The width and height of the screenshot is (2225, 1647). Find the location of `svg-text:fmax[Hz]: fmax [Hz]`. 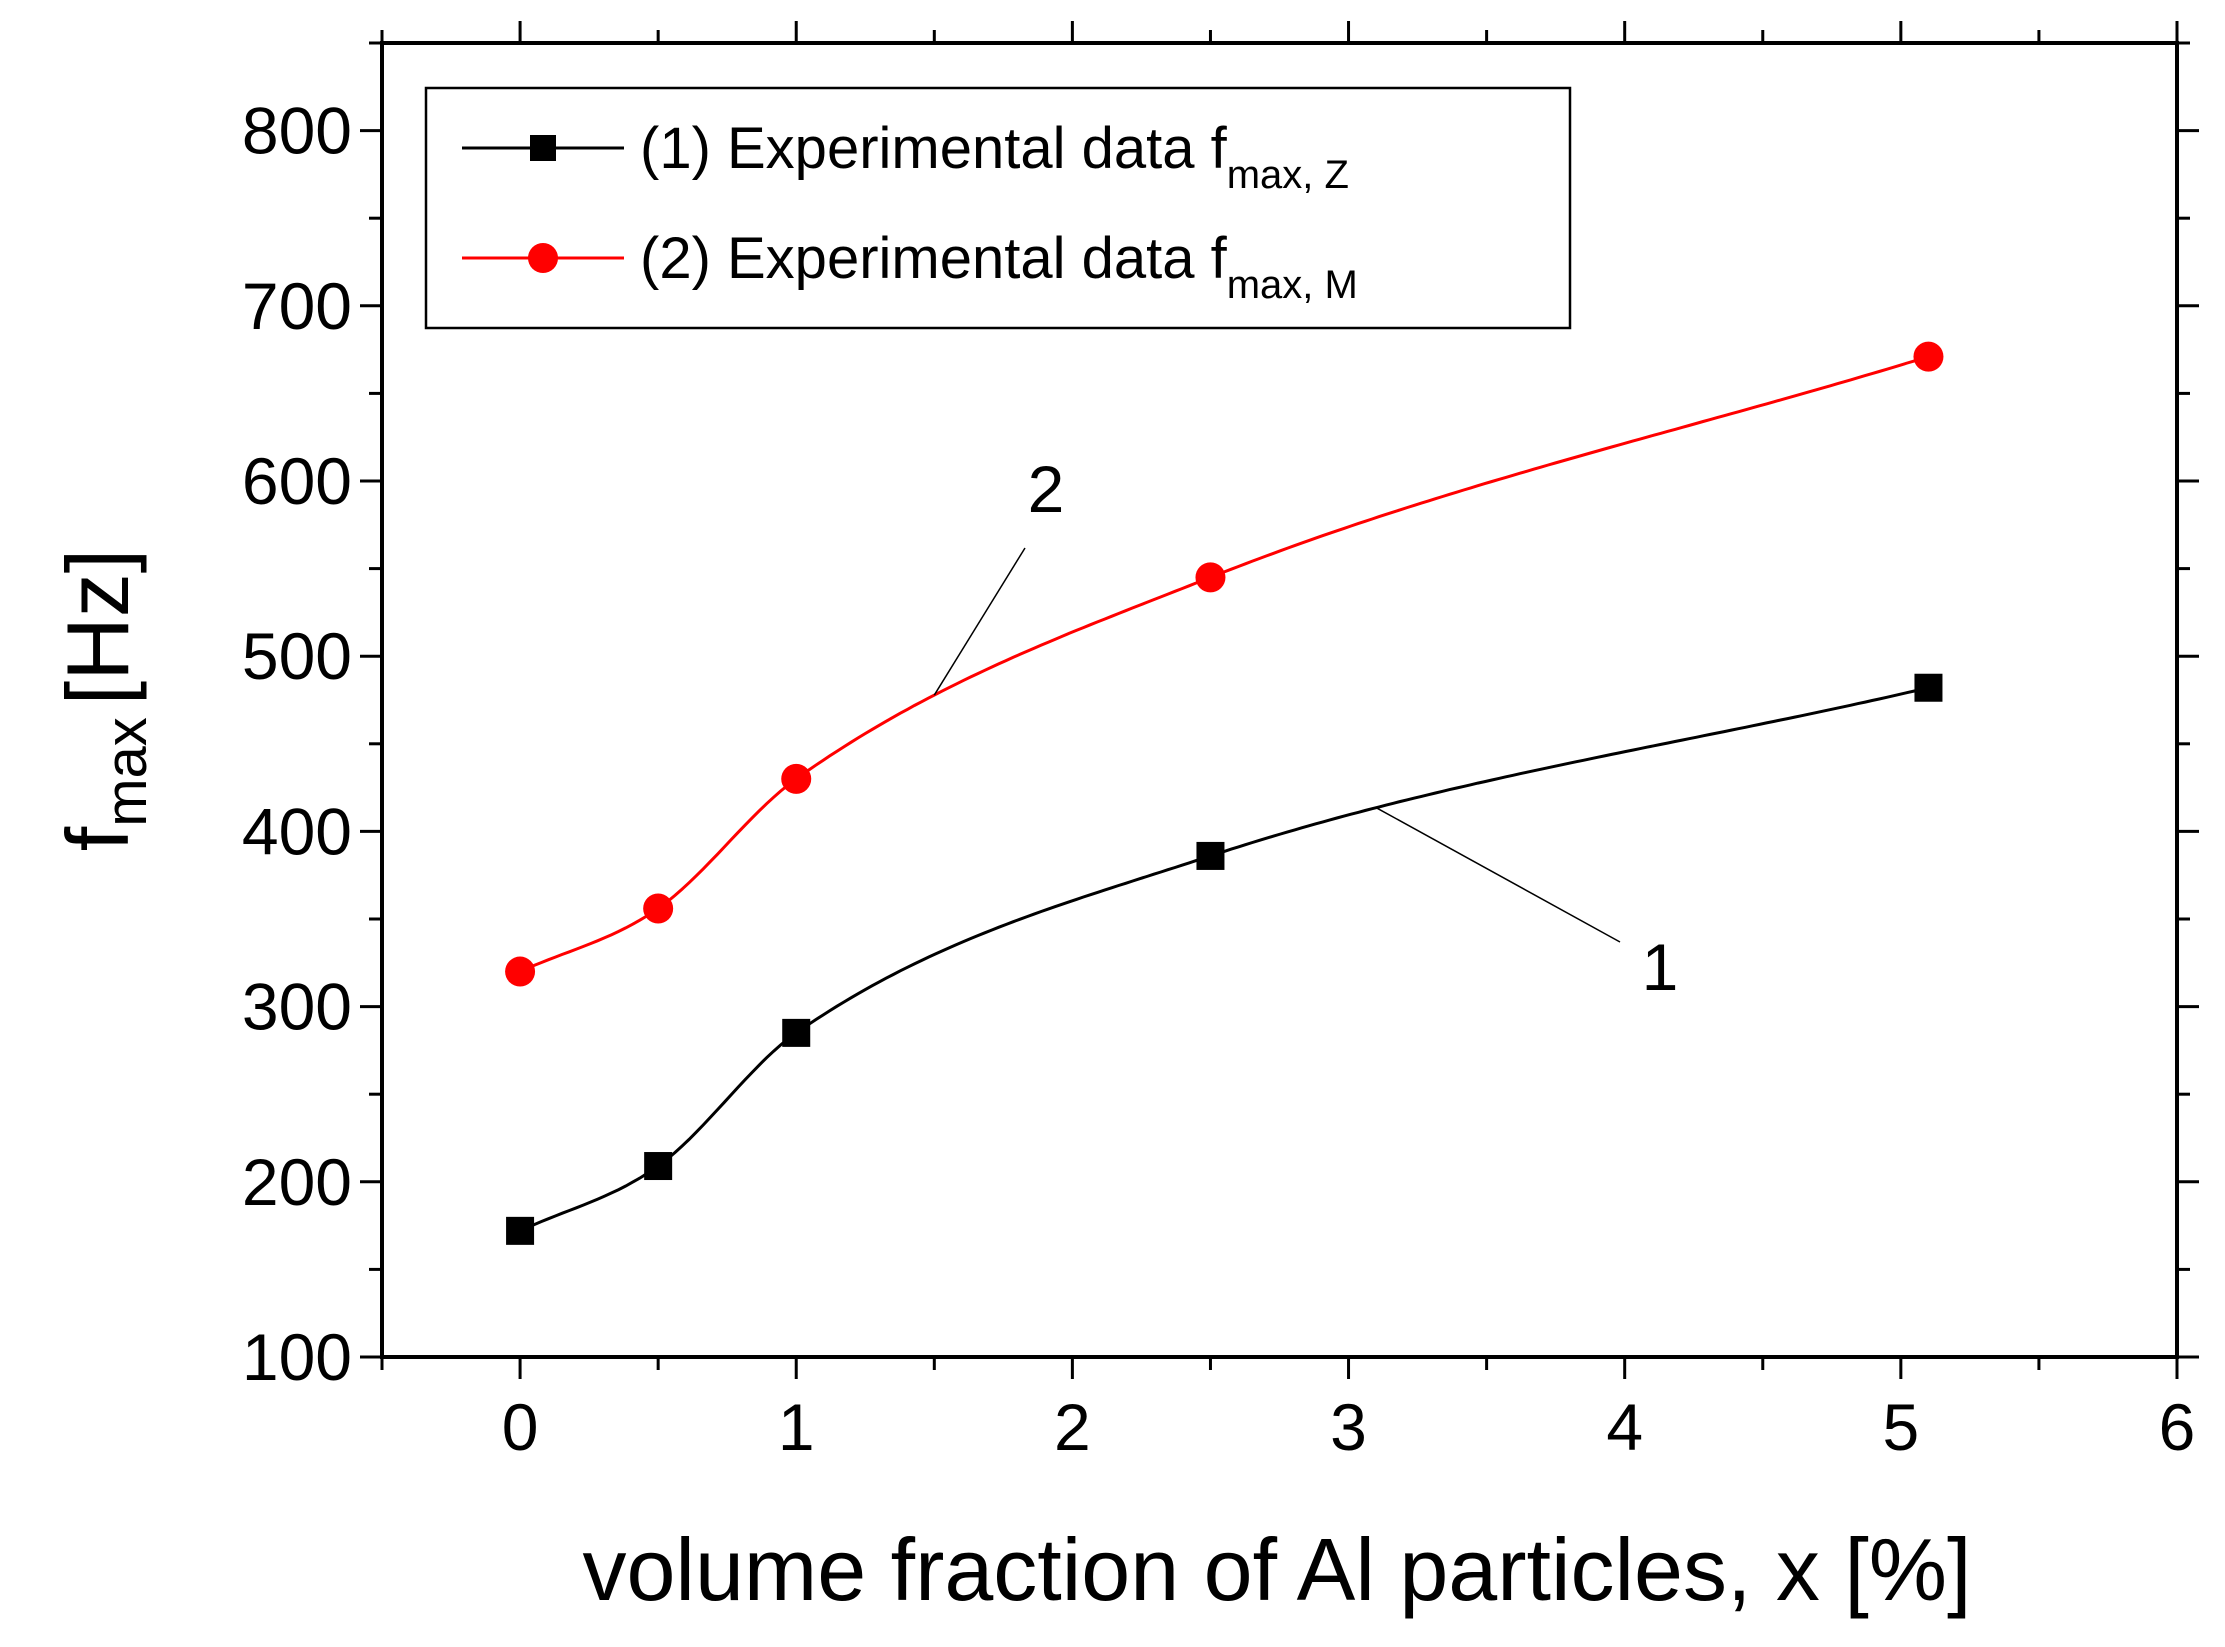

svg-text:fmax[Hz]: fmax [Hz] is located at coordinates (103, 700).